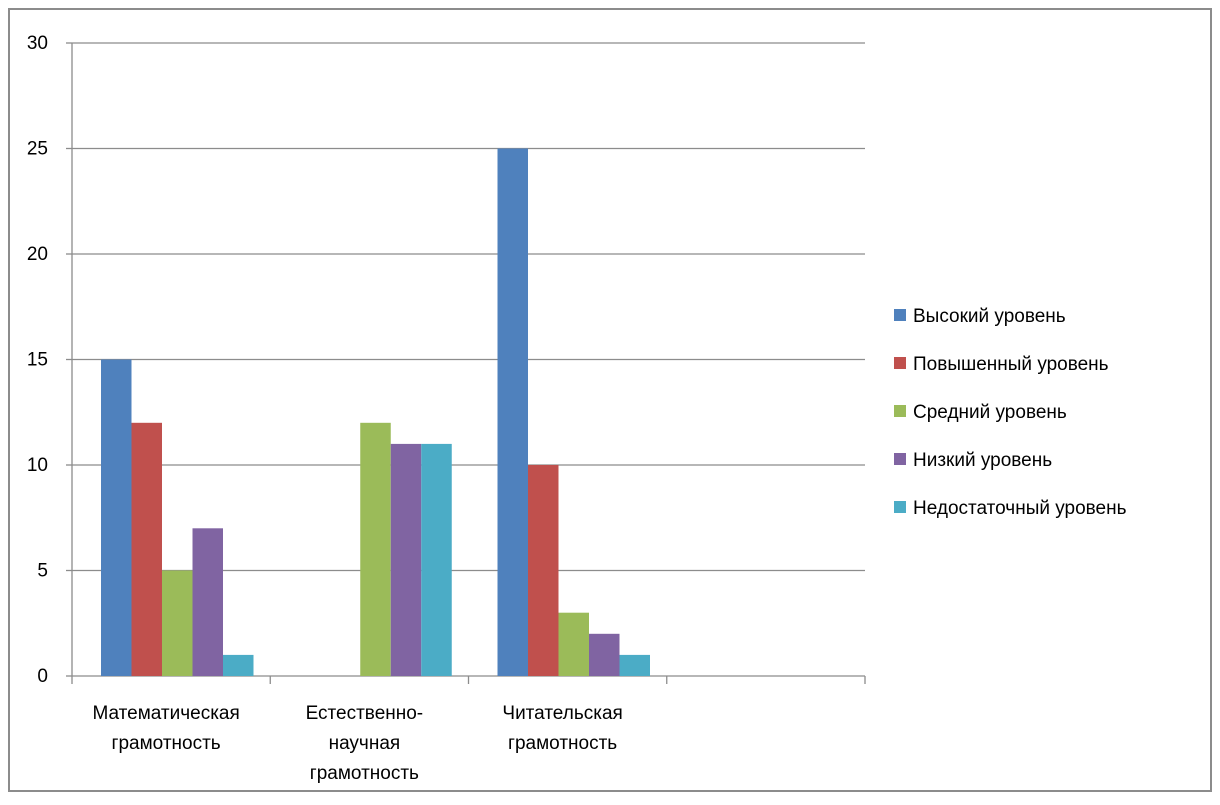  What do you see at coordinates (365, 713) in the screenshot?
I see `x-category-label: Естественно-` at bounding box center [365, 713].